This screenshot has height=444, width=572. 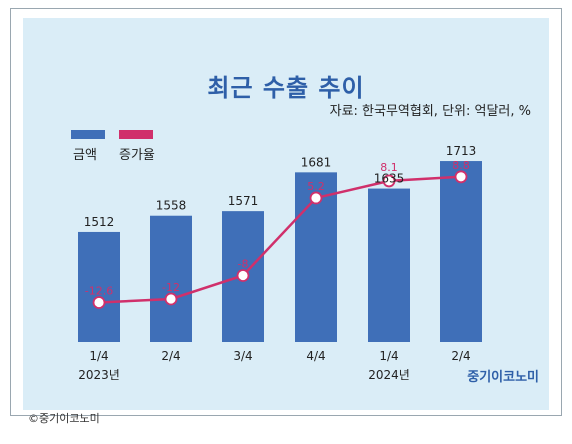 What do you see at coordinates (171, 206) in the screenshot?
I see `bar-value-label: 1558` at bounding box center [171, 206].